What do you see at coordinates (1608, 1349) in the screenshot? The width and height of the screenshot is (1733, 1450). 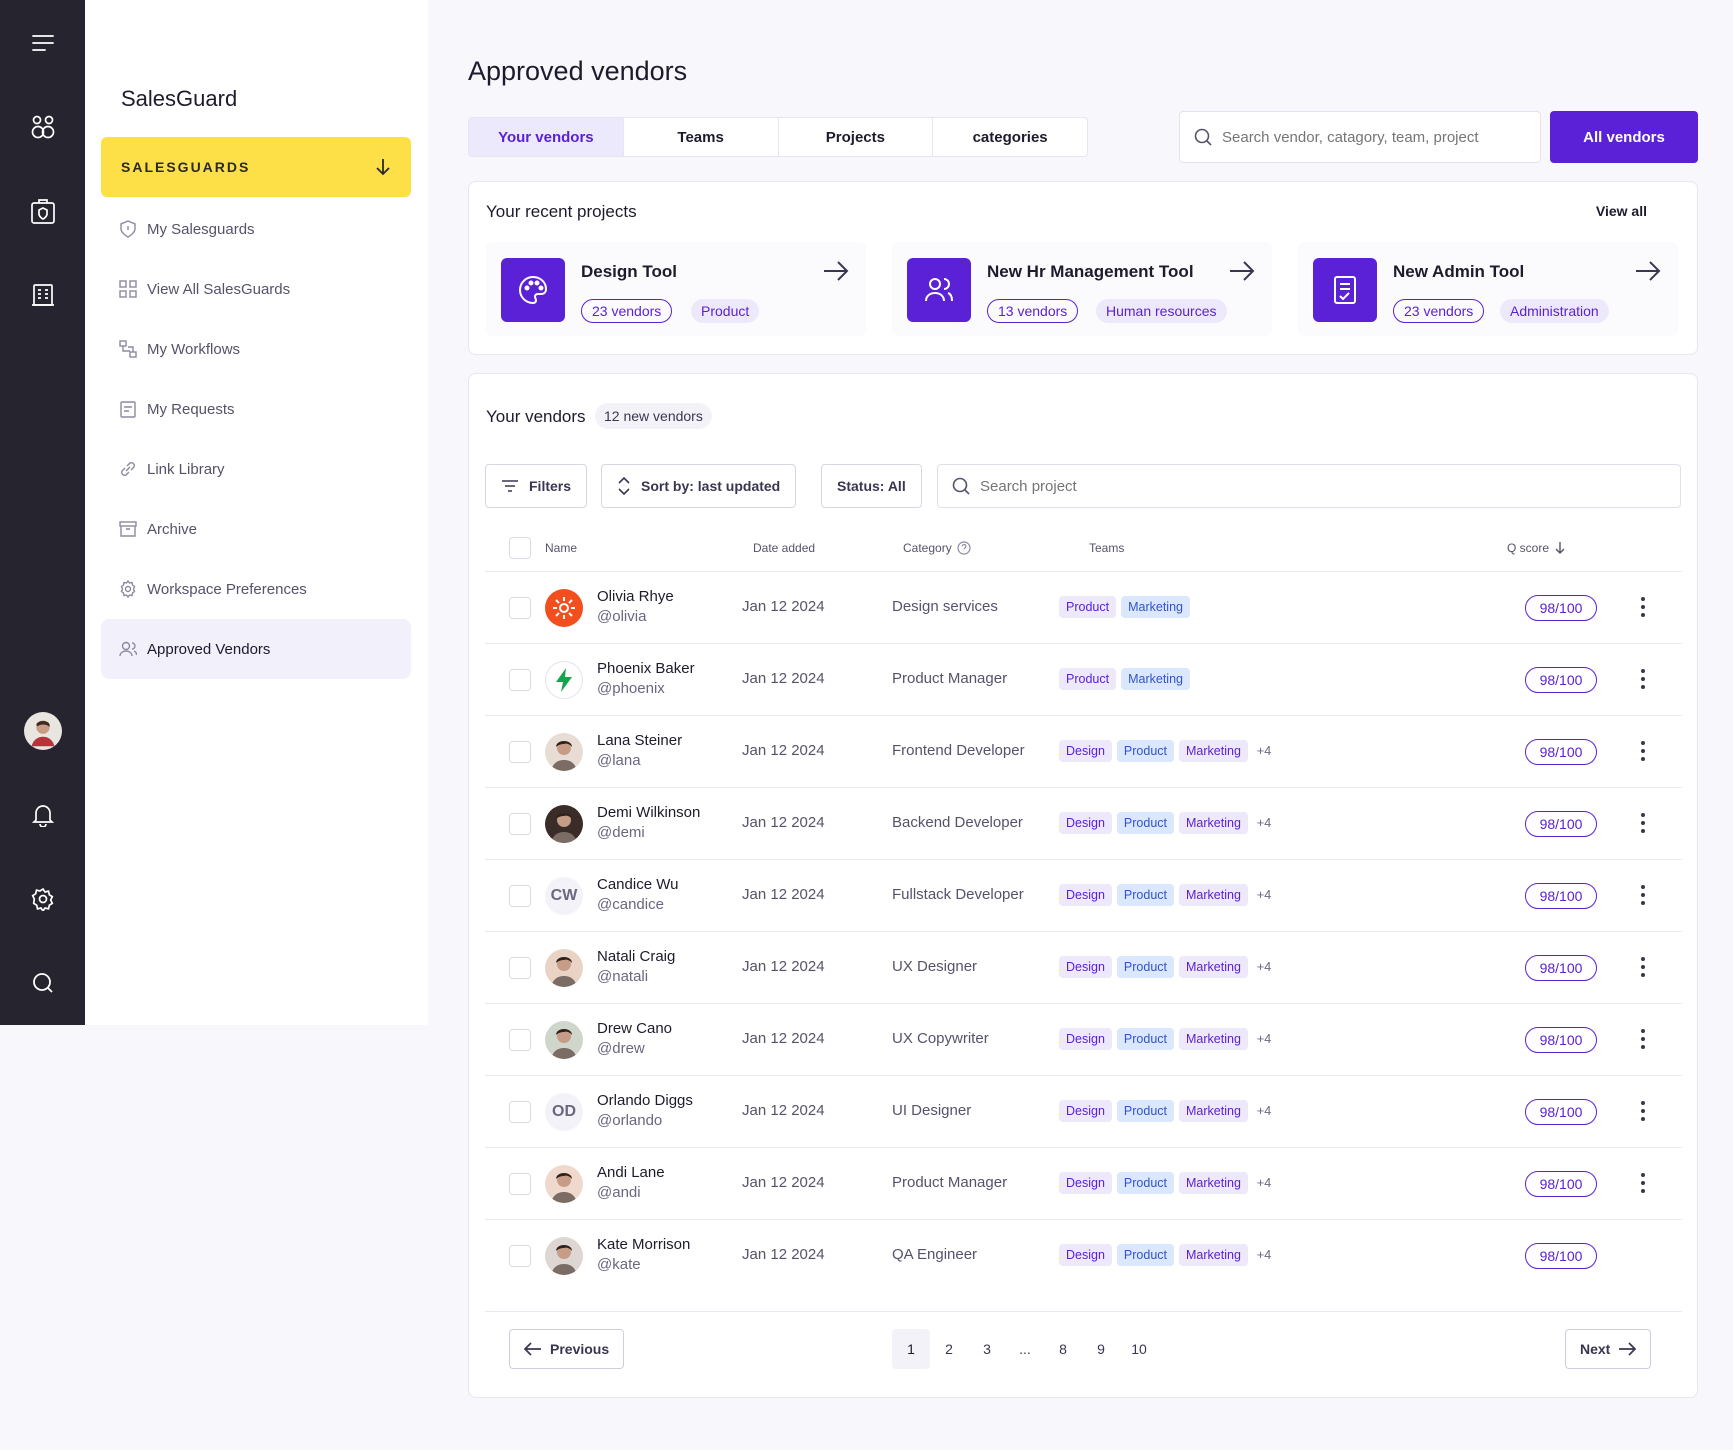 I see `next-button: Next` at bounding box center [1608, 1349].